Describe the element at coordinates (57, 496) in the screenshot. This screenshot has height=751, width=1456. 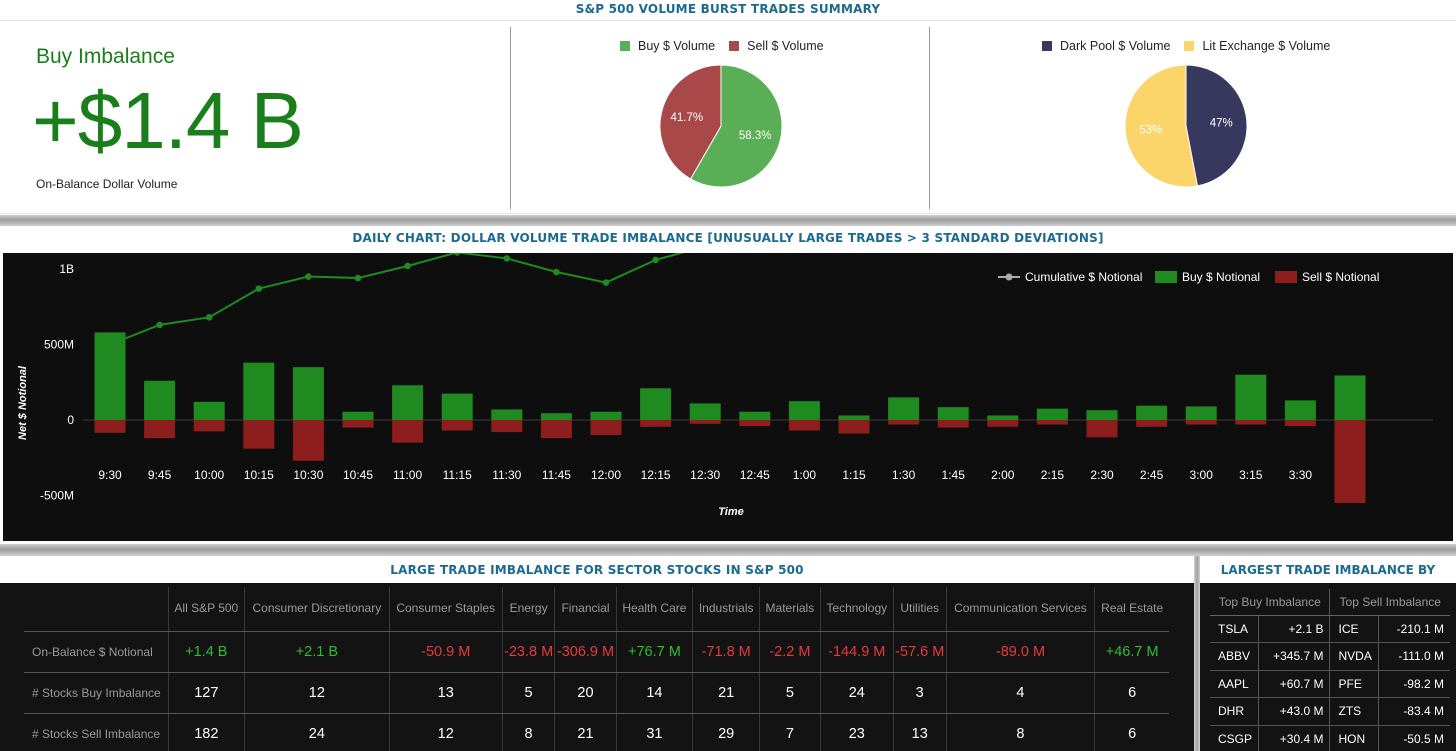
I see `y-tick-label: -500M` at that location.